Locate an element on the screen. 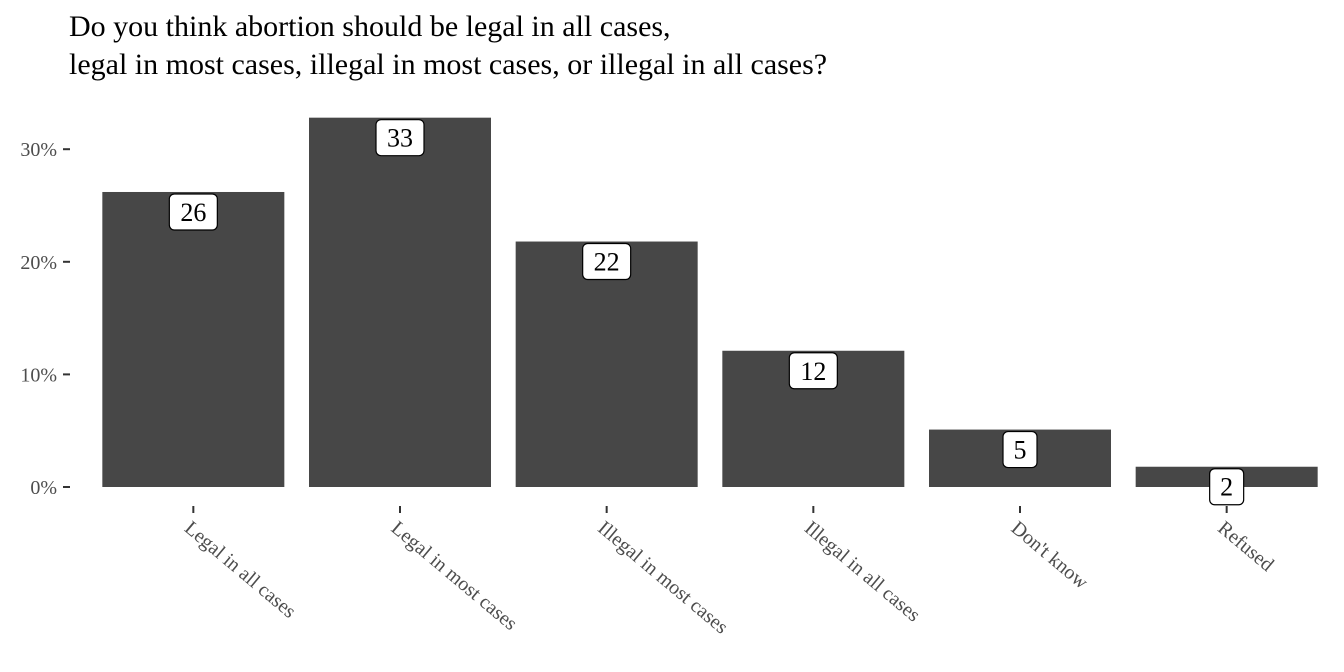 The width and height of the screenshot is (1344, 672). y-tick-label: 0% is located at coordinates (43, 488).